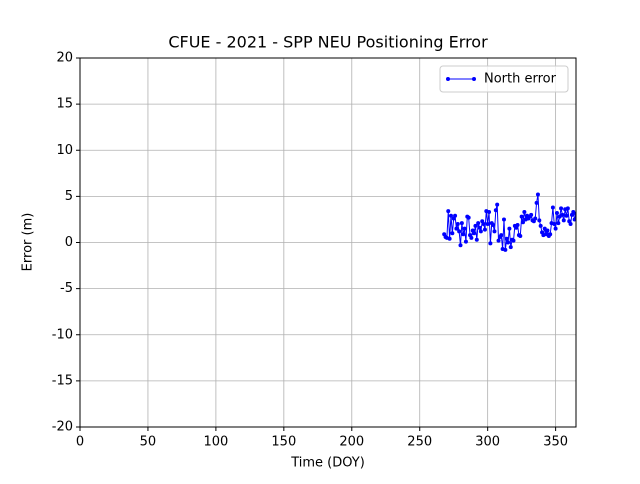 This screenshot has width=640, height=484. I want to click on x-tick-label: 300, so click(487, 442).